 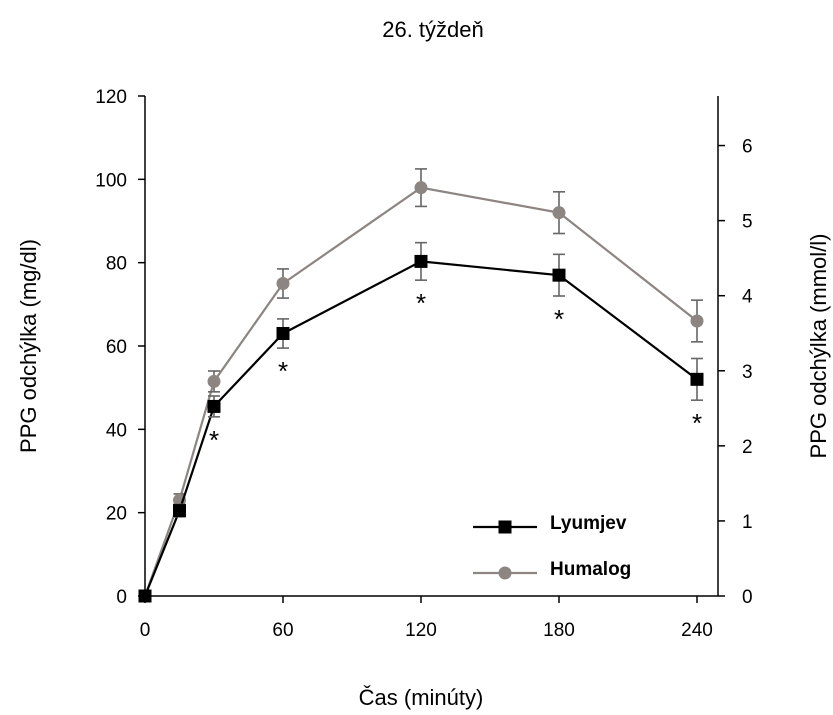 What do you see at coordinates (111, 97) in the screenshot?
I see `y-tick-label: 120` at bounding box center [111, 97].